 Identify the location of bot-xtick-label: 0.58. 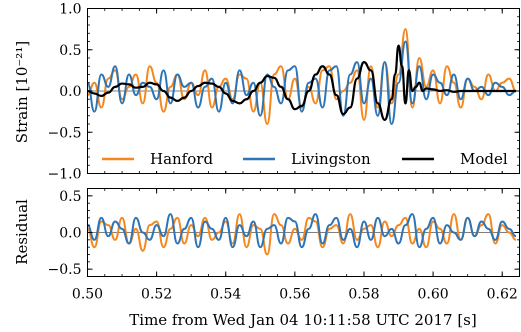
(363, 295).